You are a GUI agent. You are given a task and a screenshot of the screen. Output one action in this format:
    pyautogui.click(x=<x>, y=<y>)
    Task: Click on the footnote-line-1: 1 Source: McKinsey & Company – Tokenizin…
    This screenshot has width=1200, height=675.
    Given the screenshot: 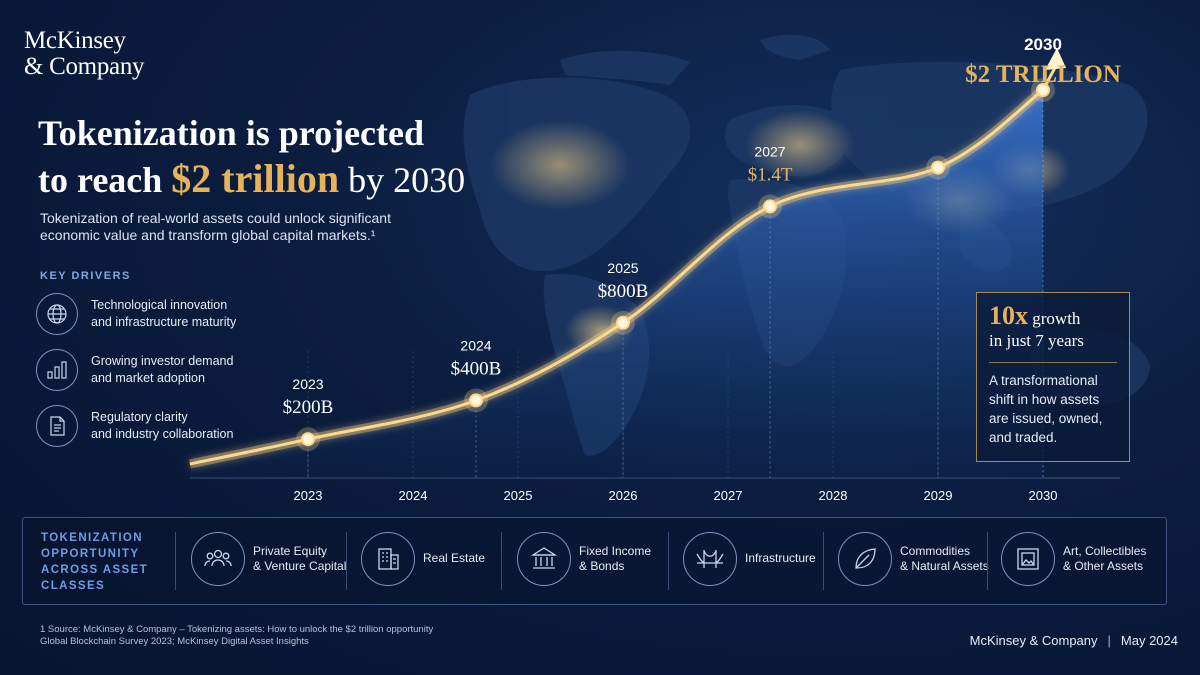 What is the action you would take?
    pyautogui.click(x=237, y=629)
    